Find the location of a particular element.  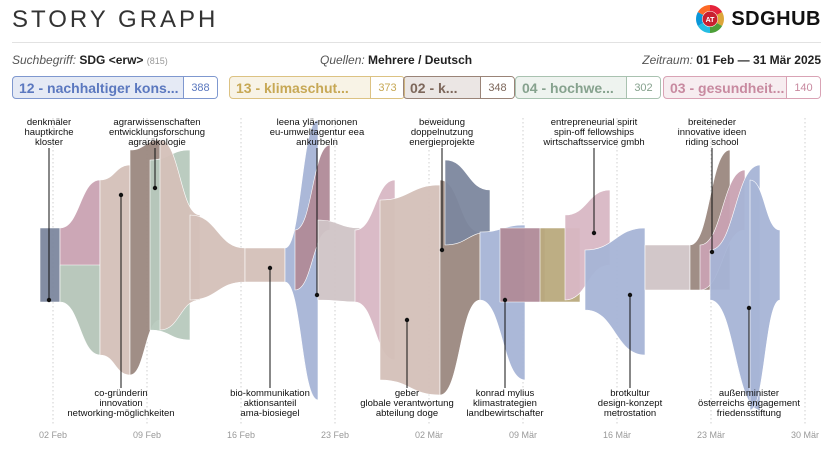

annotation-text: wirtschaftsservice gmbh is located at coordinates (593, 142).